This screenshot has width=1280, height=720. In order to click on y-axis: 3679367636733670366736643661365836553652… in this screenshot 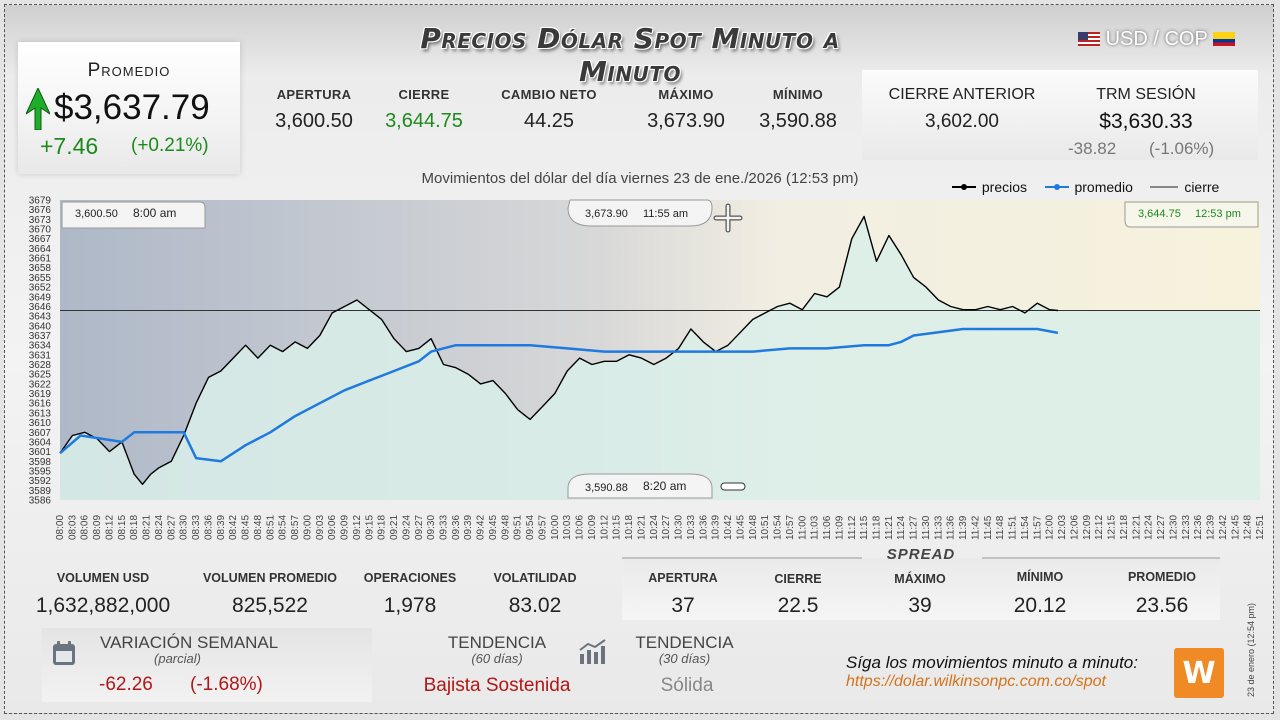, I will do `click(40, 351)`.